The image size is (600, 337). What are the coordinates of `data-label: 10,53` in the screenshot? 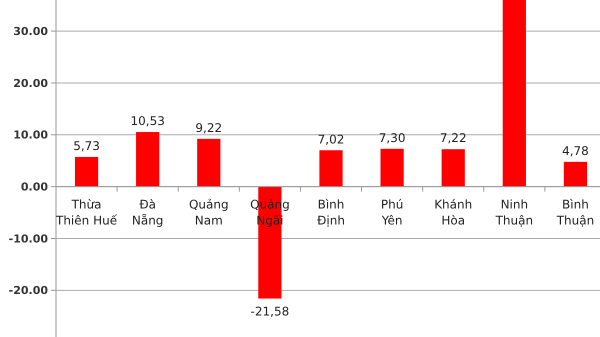 It's located at (147, 121).